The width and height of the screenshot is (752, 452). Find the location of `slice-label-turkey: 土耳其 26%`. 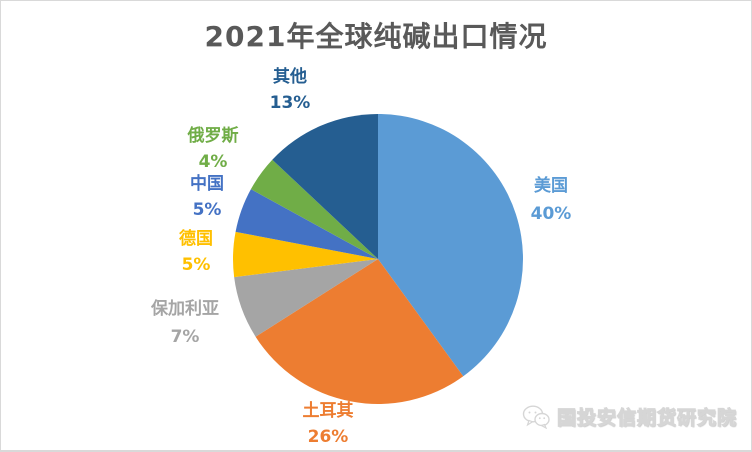

slice-label-turkey: 土耳其 26% is located at coordinates (328, 424).